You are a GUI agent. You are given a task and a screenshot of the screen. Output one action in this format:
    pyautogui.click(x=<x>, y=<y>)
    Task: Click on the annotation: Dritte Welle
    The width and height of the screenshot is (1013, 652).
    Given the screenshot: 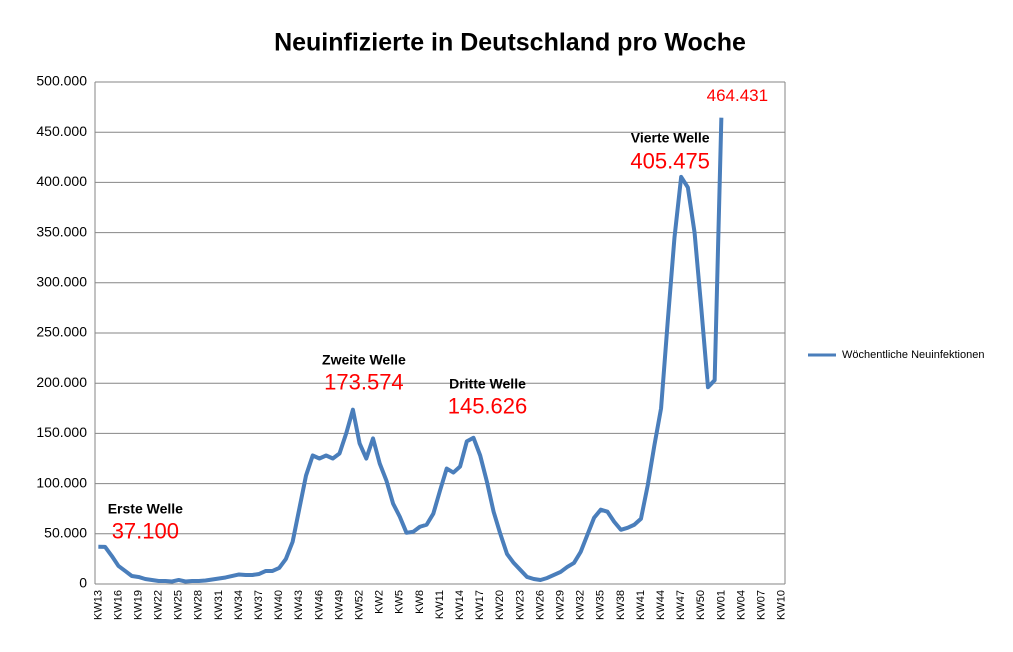 What is the action you would take?
    pyautogui.click(x=487, y=383)
    